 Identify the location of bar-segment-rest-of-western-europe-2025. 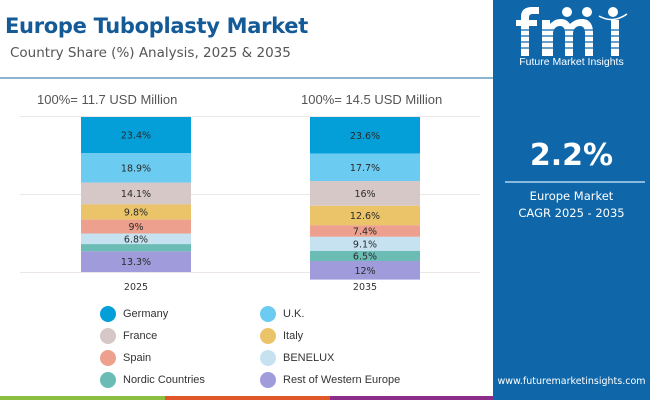
(136, 261).